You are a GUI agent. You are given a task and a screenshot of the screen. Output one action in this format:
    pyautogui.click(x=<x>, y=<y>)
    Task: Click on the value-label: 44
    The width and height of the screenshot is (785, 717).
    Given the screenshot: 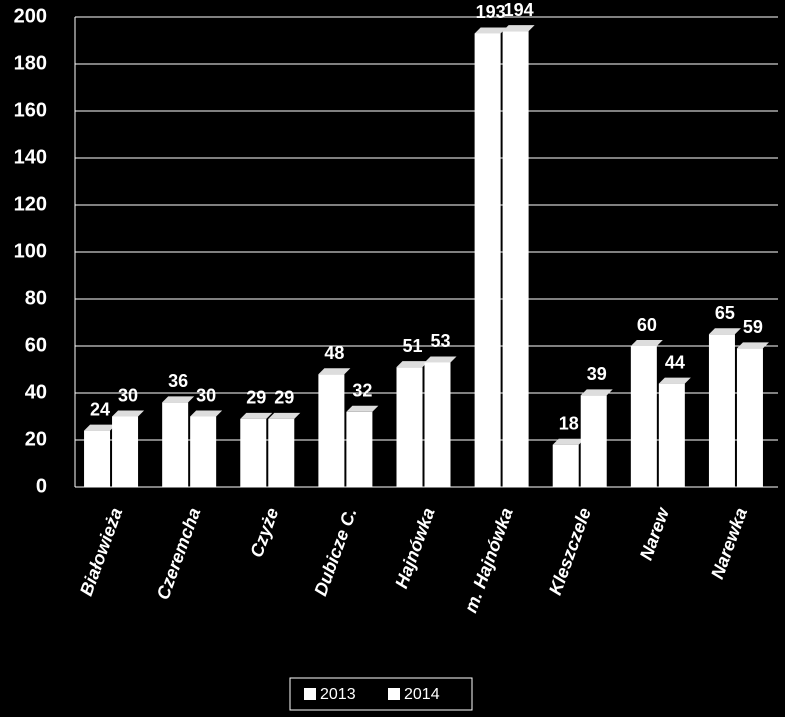 What is the action you would take?
    pyautogui.click(x=675, y=362)
    